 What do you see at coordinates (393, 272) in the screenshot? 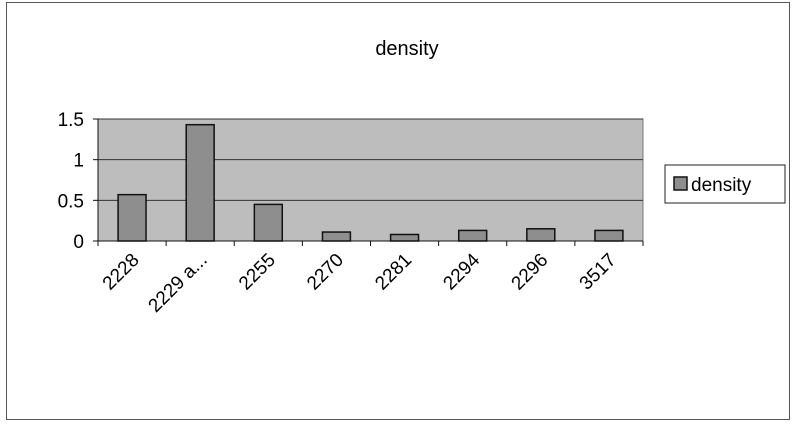
I see `x-tick-label: 2281` at bounding box center [393, 272].